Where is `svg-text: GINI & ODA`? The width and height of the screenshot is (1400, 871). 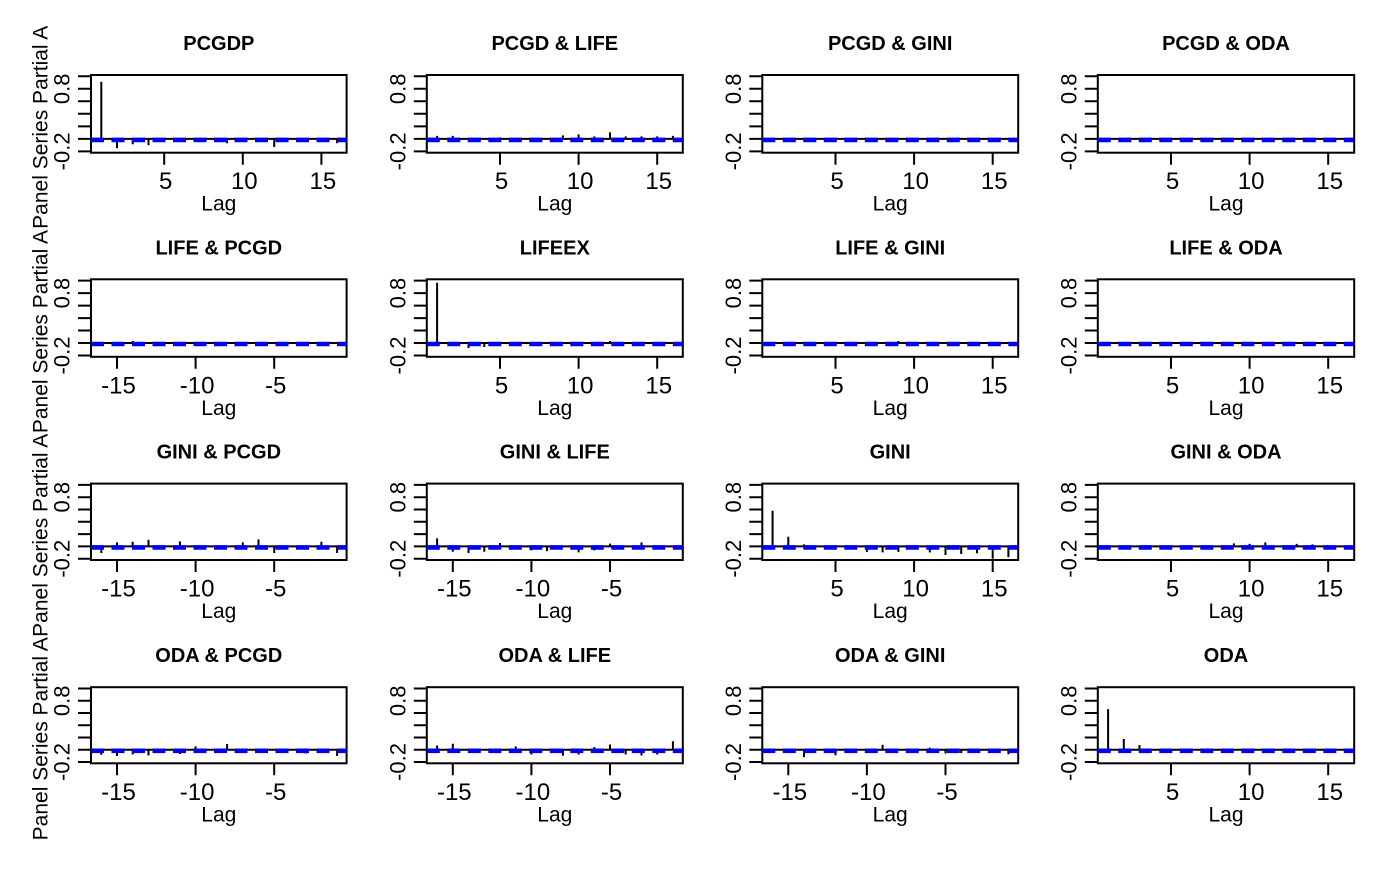
svg-text: GINI & ODA is located at coordinates (1225, 453).